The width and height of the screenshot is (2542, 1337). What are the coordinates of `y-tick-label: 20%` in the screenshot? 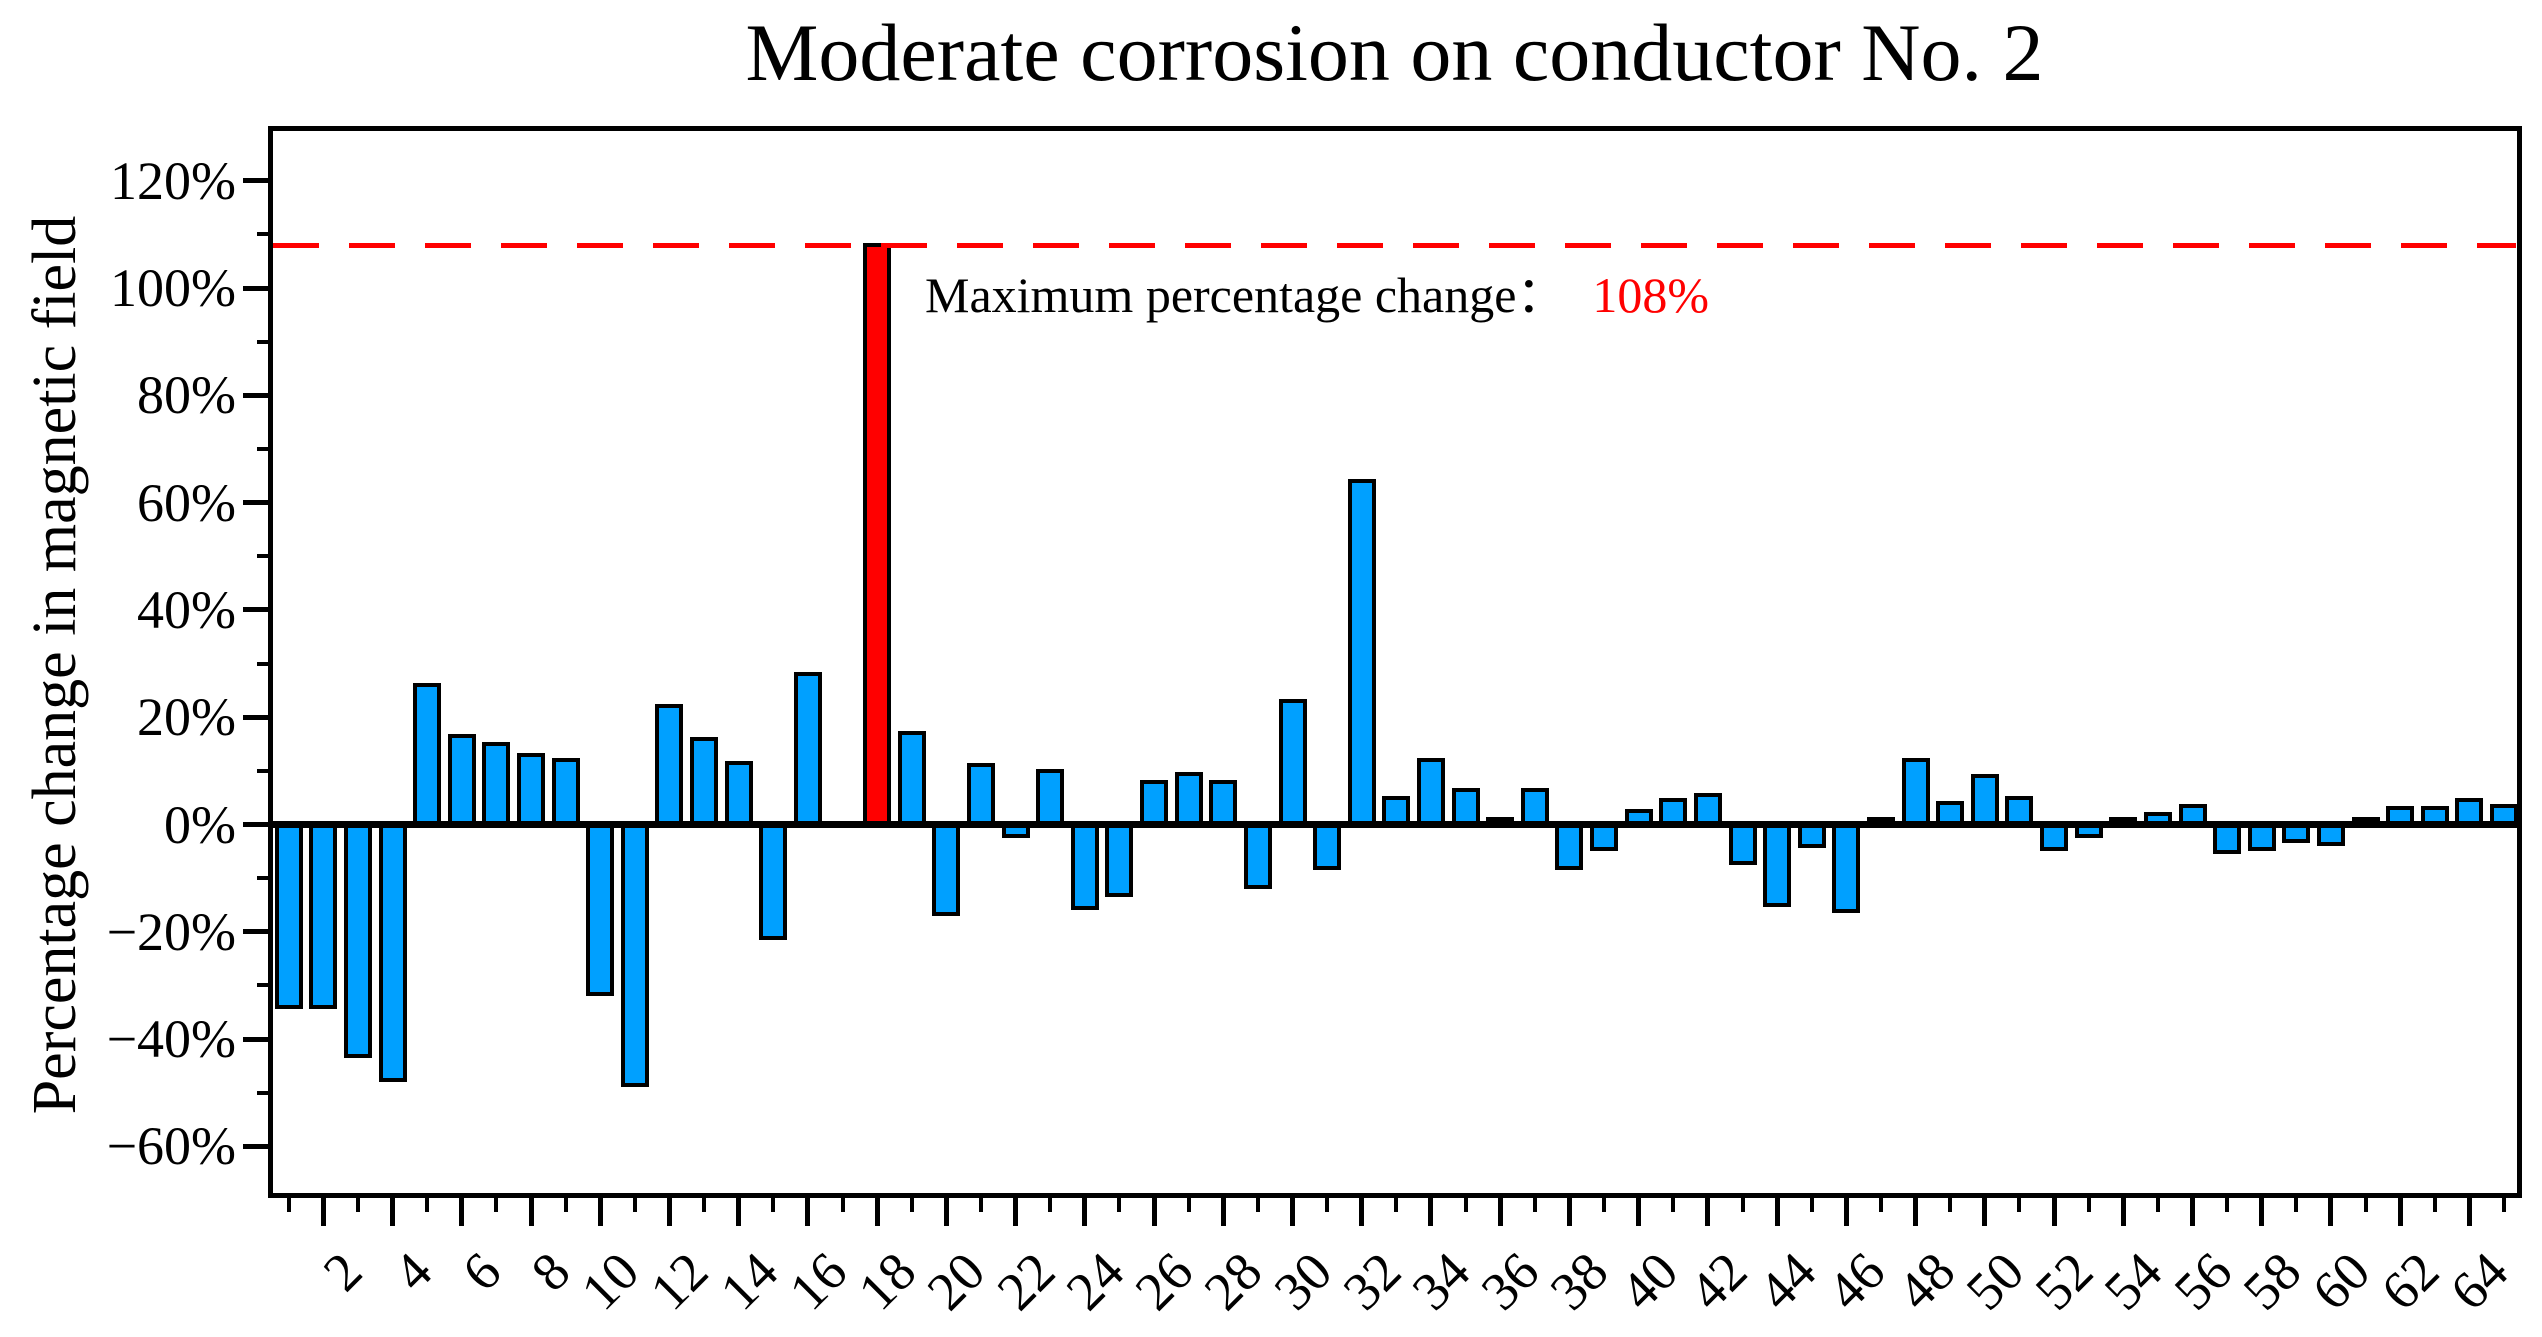 It's located at (186, 717).